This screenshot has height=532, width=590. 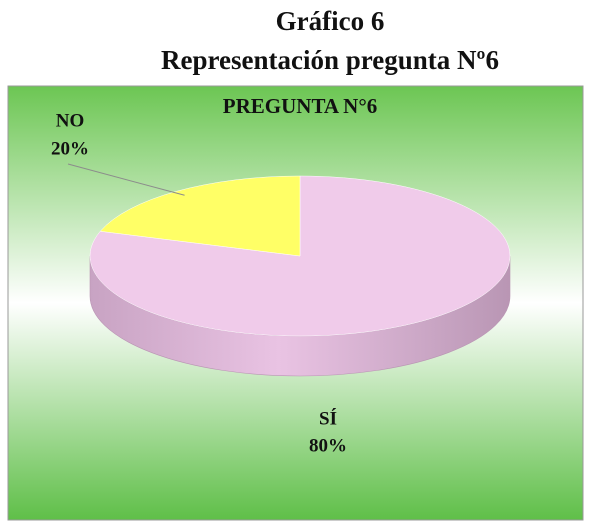 What do you see at coordinates (330, 60) in the screenshot?
I see `page-subtitle: Representación pregunta Nº6` at bounding box center [330, 60].